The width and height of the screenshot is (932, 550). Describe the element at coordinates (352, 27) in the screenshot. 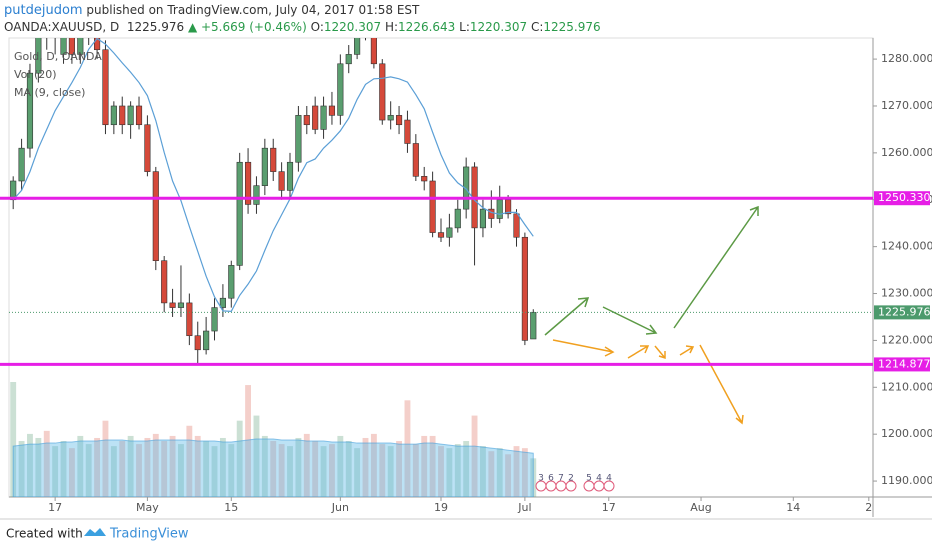

I see `ohlc: 1220.307` at that location.